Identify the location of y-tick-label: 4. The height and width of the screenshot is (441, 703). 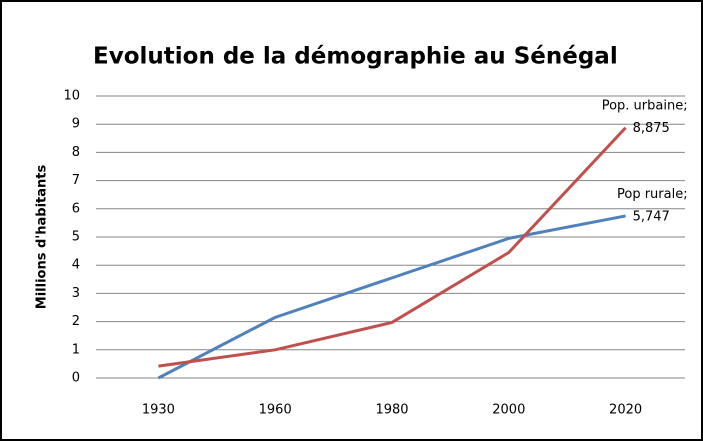
(76, 265).